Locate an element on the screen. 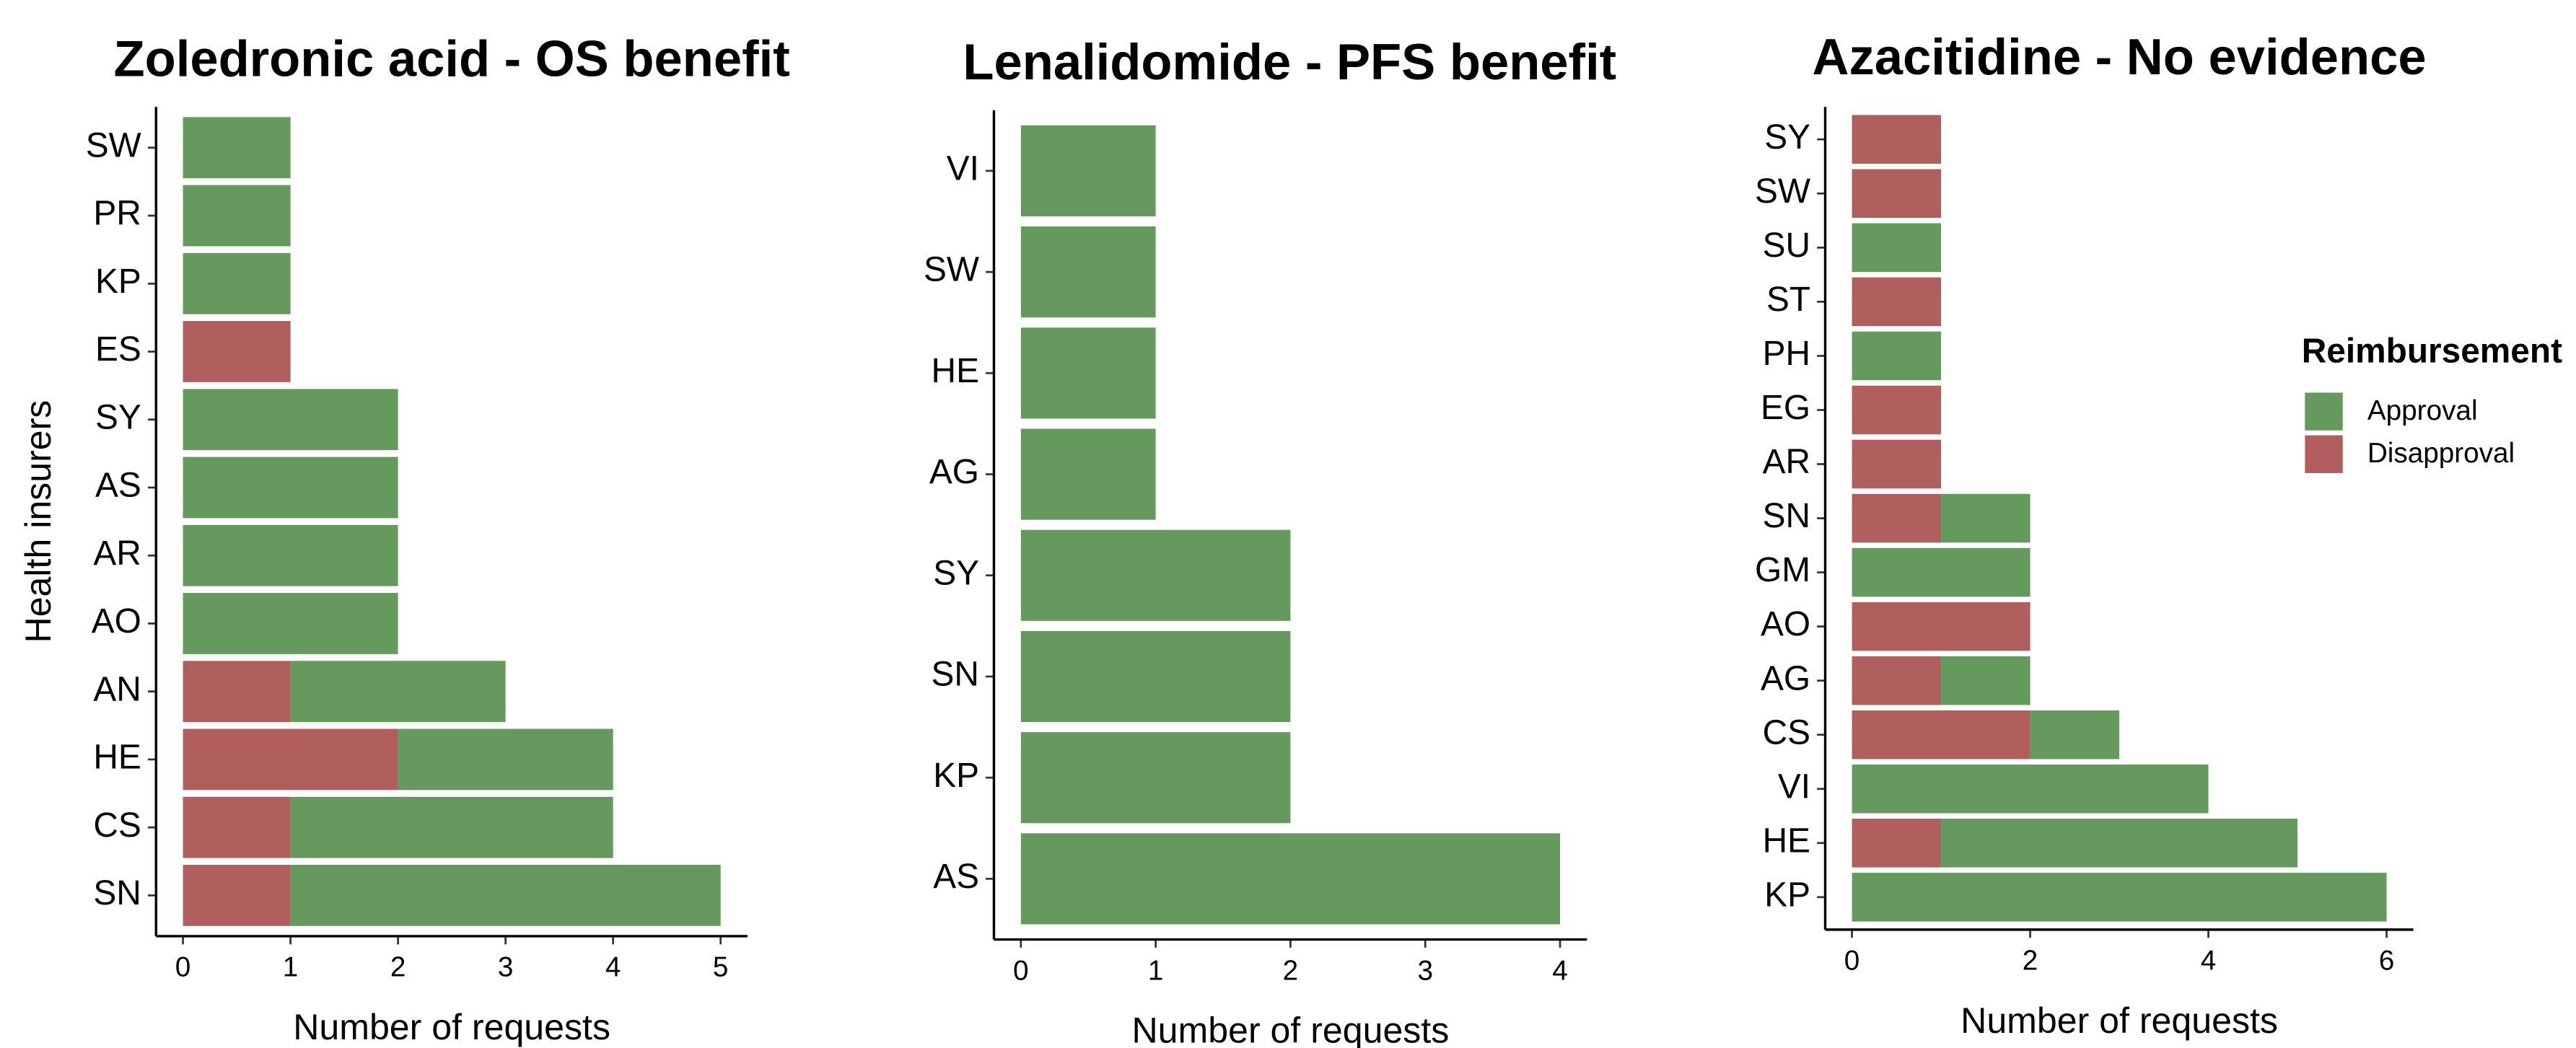 This screenshot has height=1048, width=2576. y-tick-label: GM is located at coordinates (1782, 570).